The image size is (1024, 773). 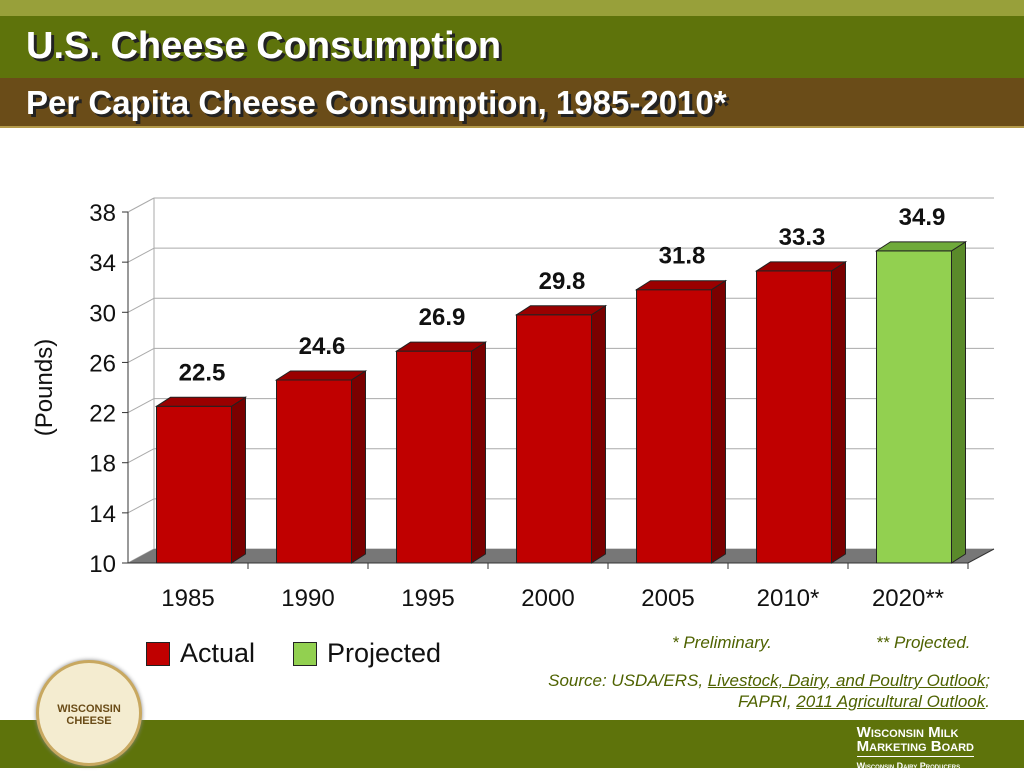 What do you see at coordinates (915, 764) in the screenshot?
I see `org-tagline: Wisconsin Dairy Producers` at bounding box center [915, 764].